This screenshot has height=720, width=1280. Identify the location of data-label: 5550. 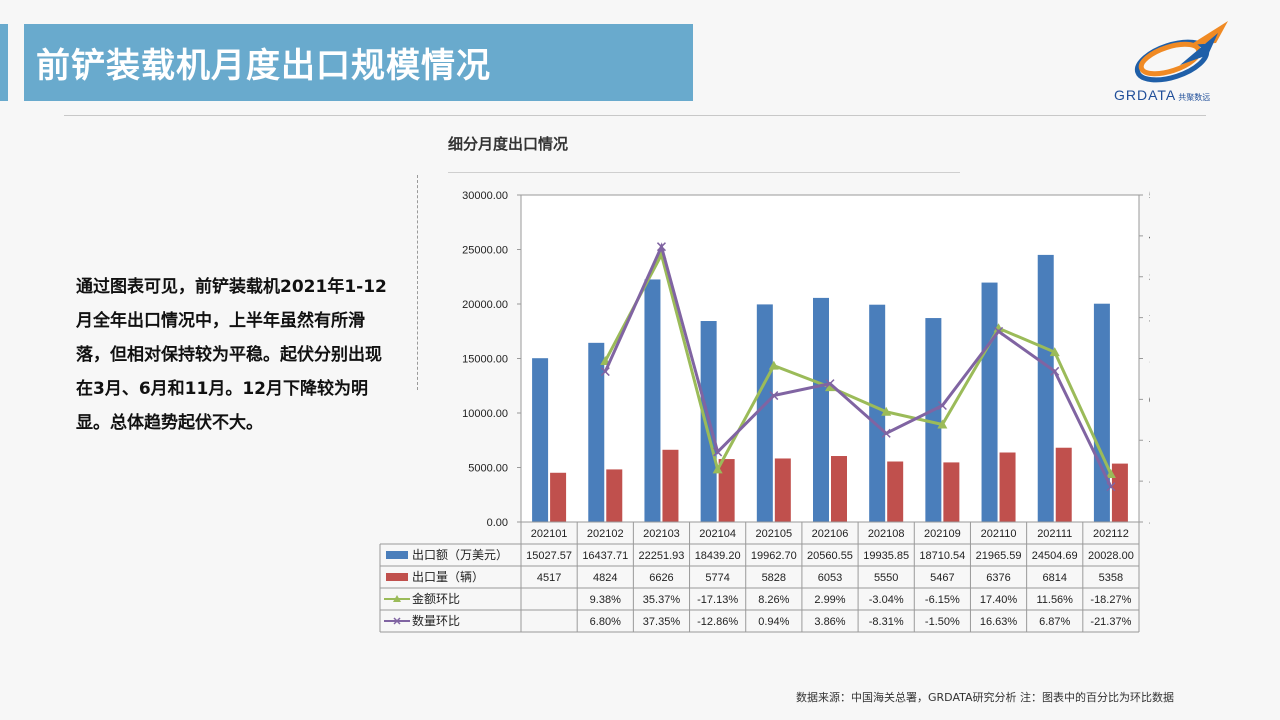
(886, 578).